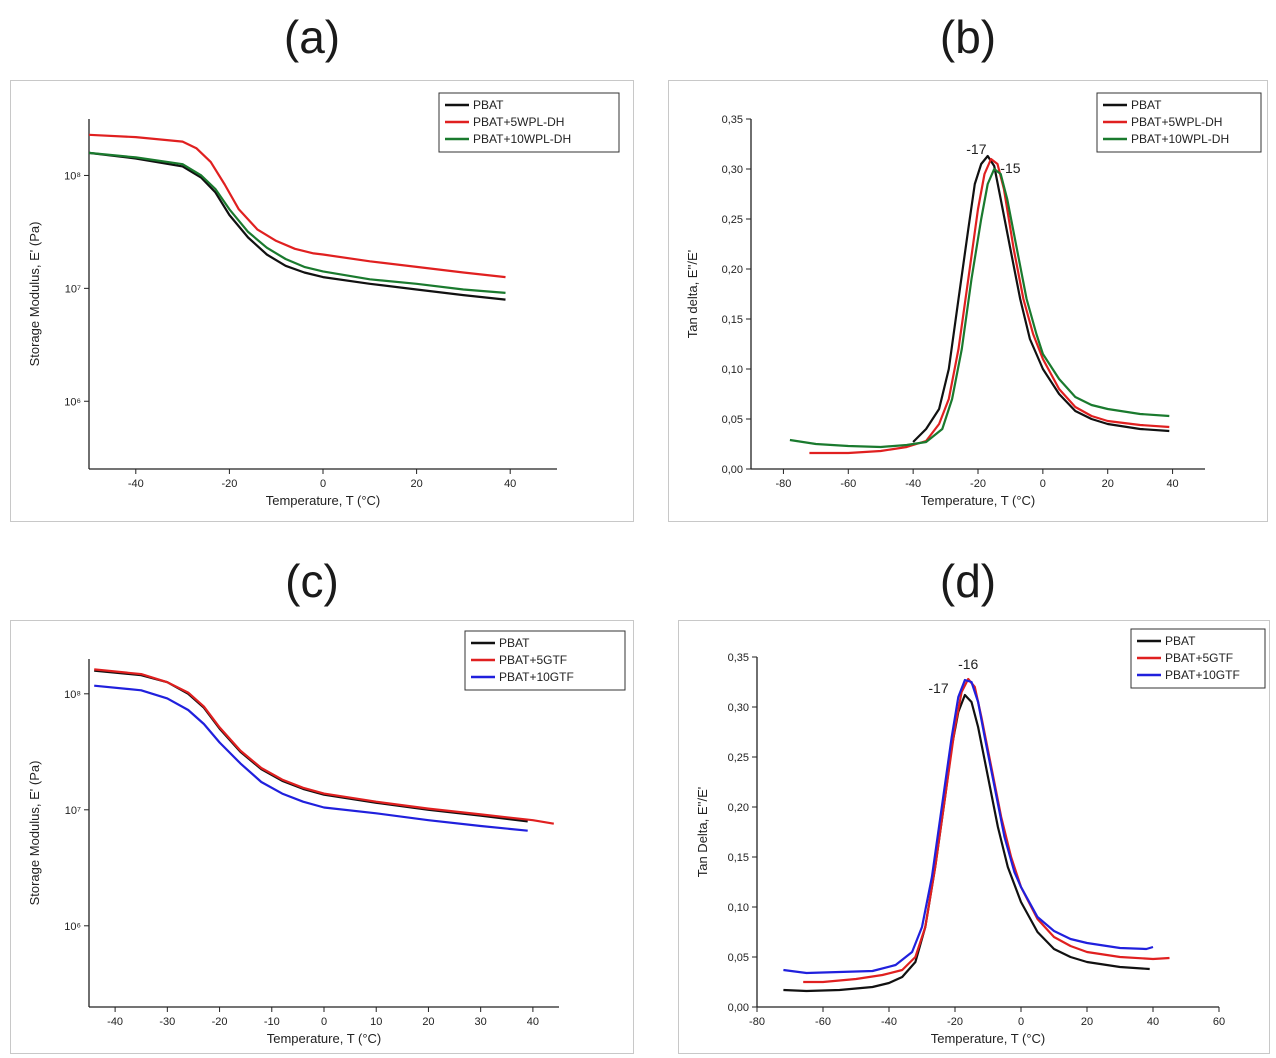 The image size is (1276, 1058). What do you see at coordinates (968, 37) in the screenshot?
I see `panel-title-b: (b)` at bounding box center [968, 37].